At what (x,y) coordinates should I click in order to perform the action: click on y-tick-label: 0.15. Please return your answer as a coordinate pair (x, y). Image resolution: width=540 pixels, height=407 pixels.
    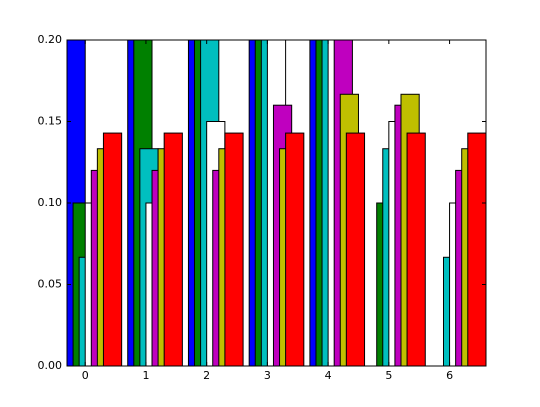
    Looking at the image, I should click on (50, 121).